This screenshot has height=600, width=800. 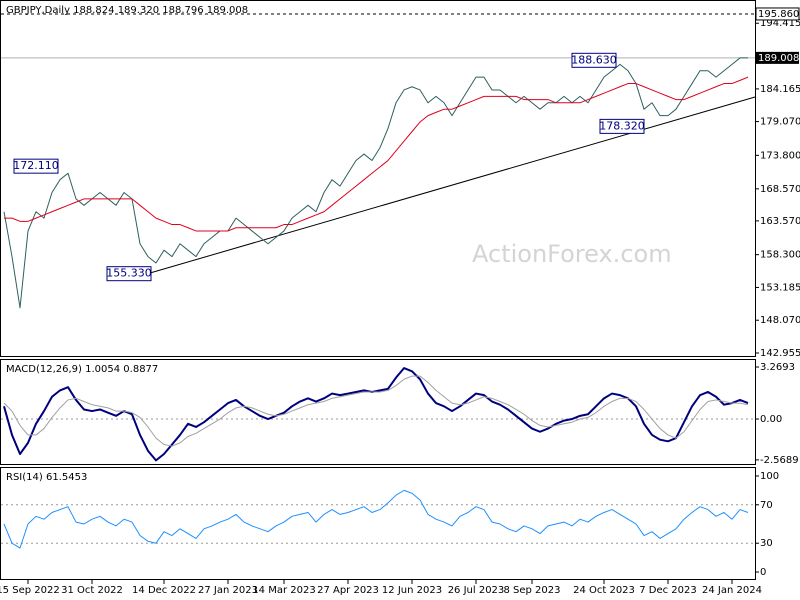 What do you see at coordinates (763, 572) in the screenshot?
I see `y-tick-label: 0` at bounding box center [763, 572].